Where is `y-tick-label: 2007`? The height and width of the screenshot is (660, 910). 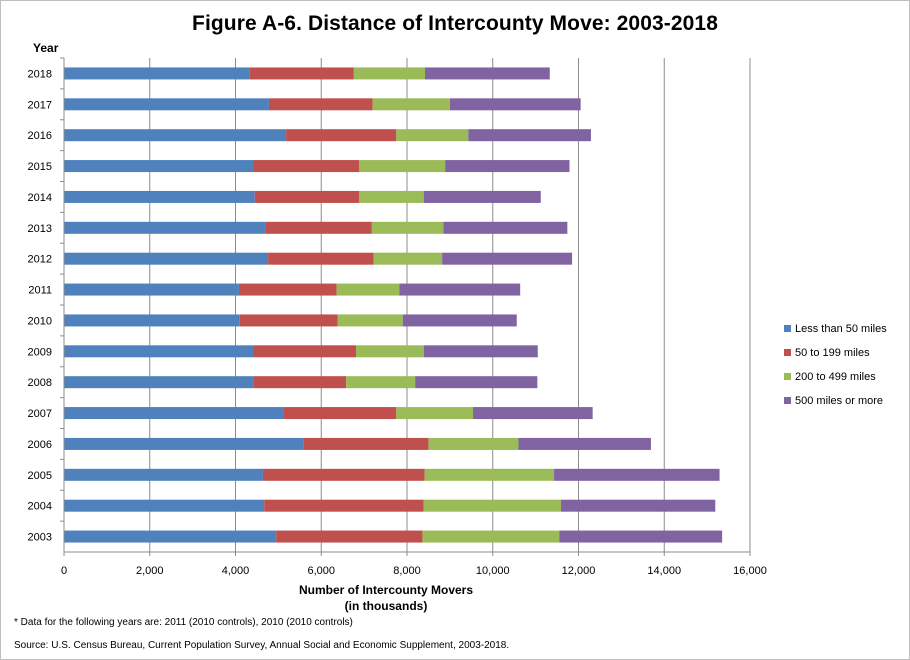
y-tick-label: 2007 is located at coordinates (40, 414).